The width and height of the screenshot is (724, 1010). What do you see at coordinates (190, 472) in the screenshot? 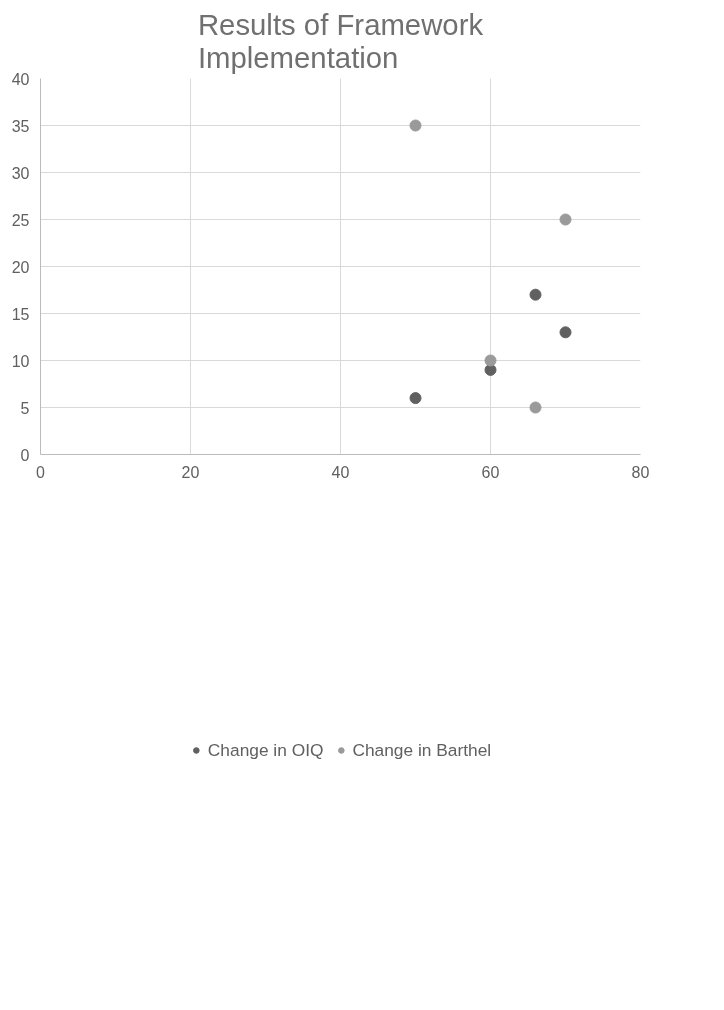
I see `x-tick-label: 20` at bounding box center [190, 472].